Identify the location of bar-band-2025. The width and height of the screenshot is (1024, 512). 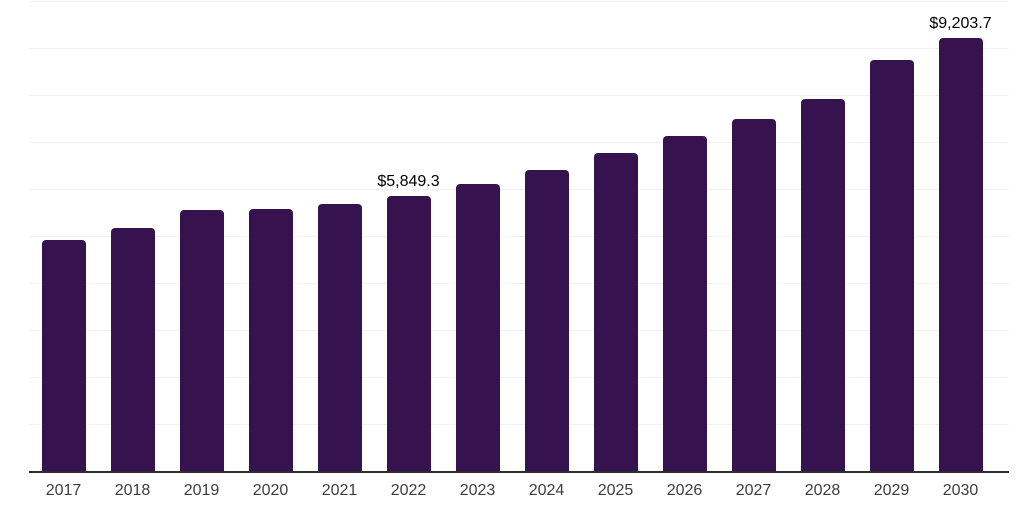
(615, 236).